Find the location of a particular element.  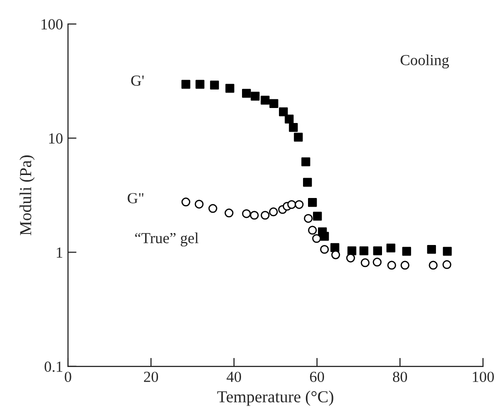

annotation: “True” gel is located at coordinates (166, 239).